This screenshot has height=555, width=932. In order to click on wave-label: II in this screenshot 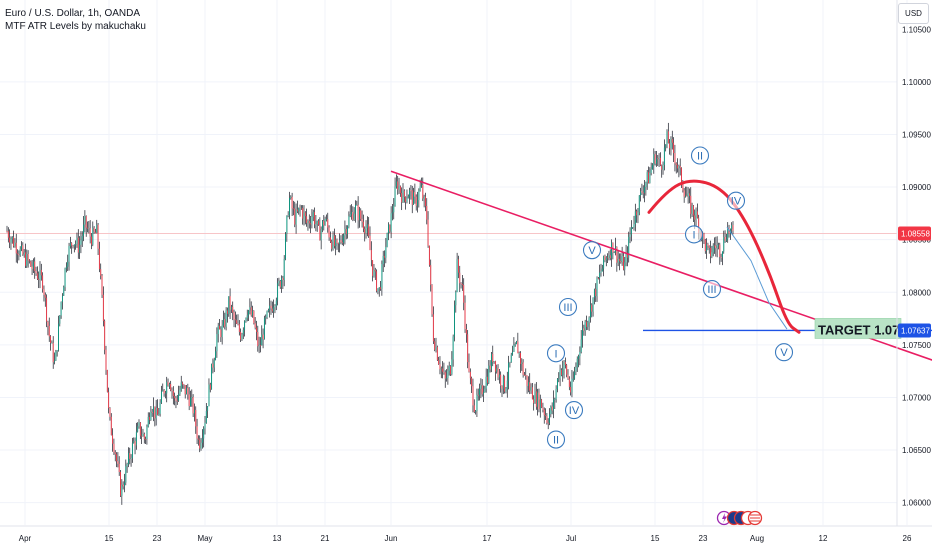, I will do `click(700, 157)`.